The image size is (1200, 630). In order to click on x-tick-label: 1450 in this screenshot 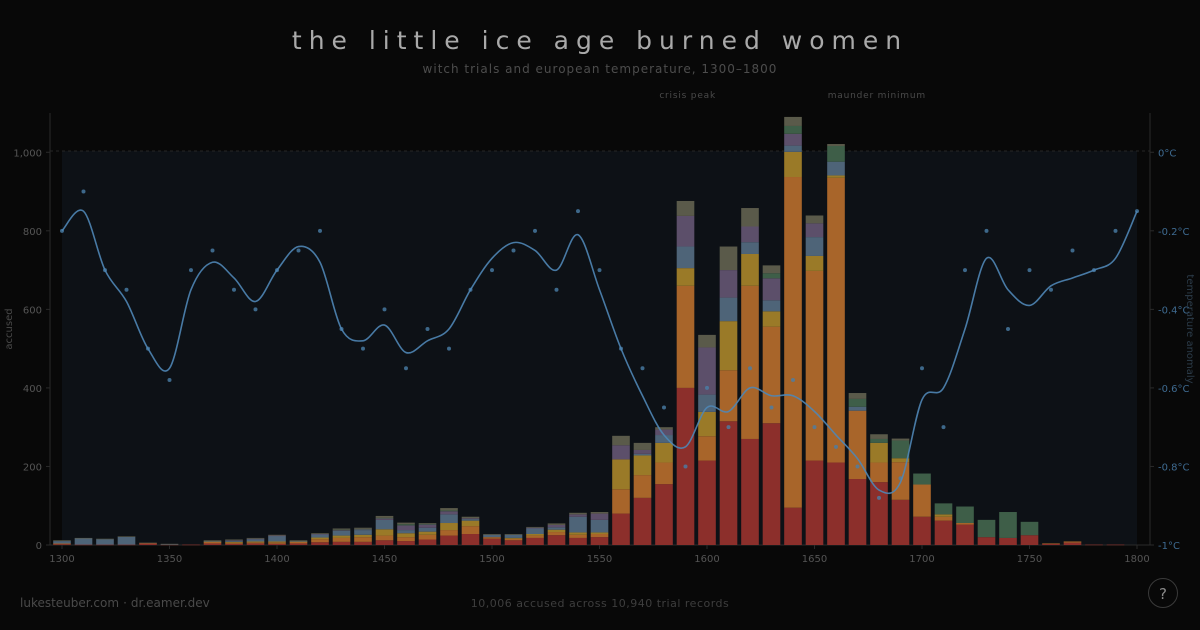, I will do `click(384, 559)`.